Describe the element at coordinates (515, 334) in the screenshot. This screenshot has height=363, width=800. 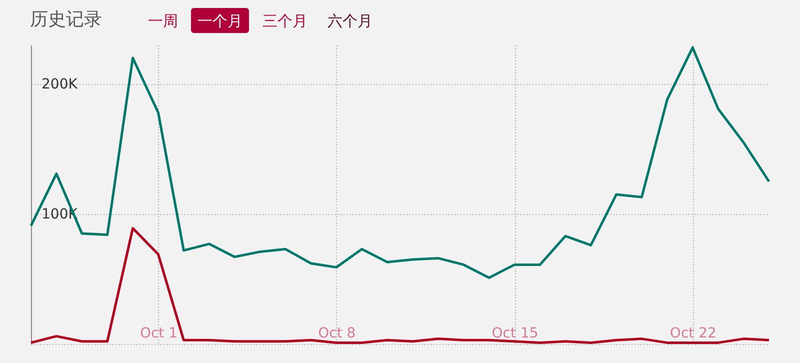
I see `x-tick-label: Oct 15` at that location.